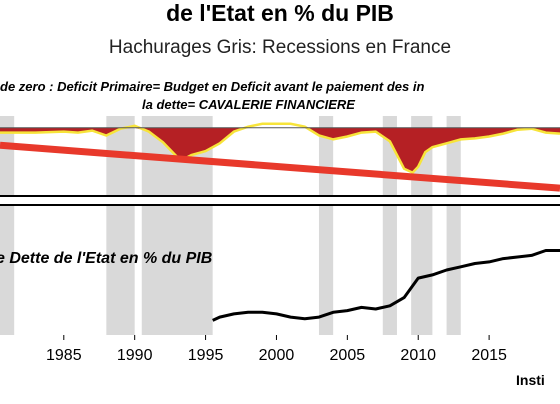 Image resolution: width=560 pixels, height=404 pixels. What do you see at coordinates (206, 355) in the screenshot?
I see `x-tick-label-1995: 1995` at bounding box center [206, 355].